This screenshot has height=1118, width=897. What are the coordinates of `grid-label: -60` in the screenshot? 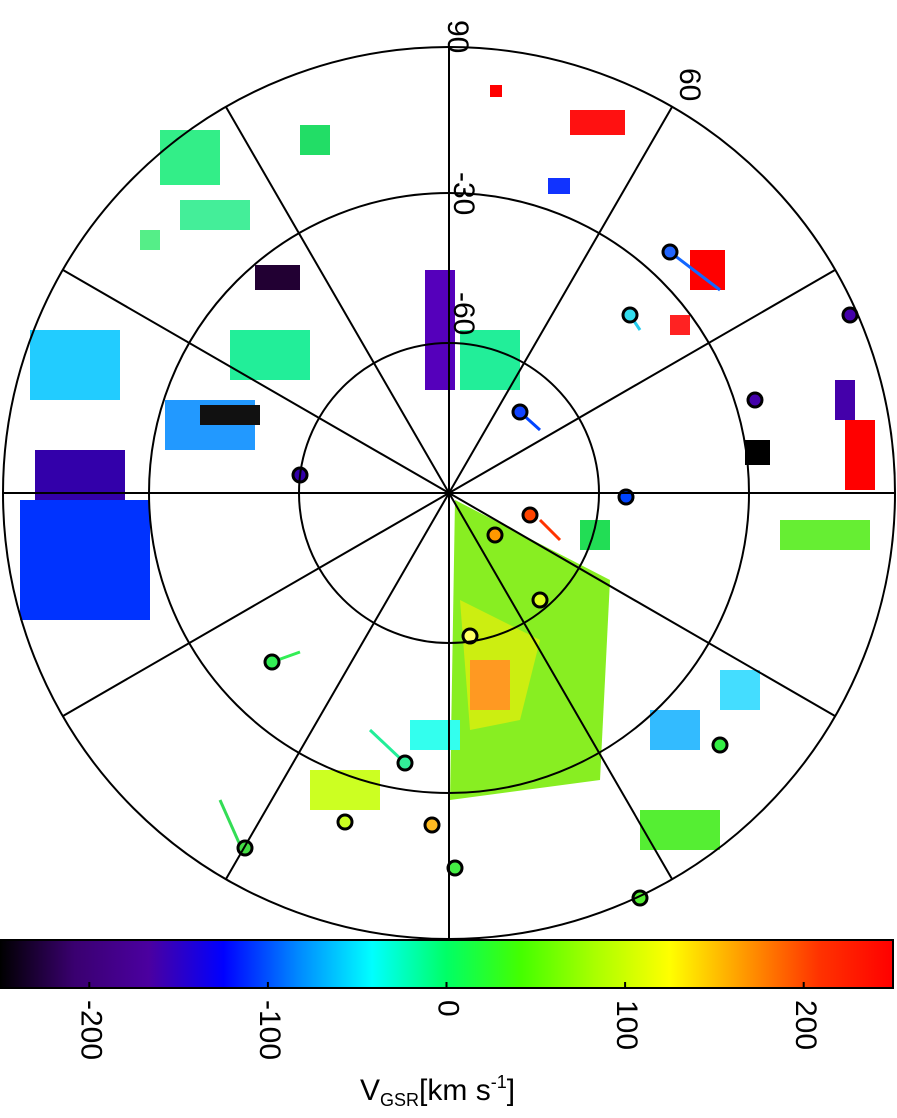 It's located at (463, 313).